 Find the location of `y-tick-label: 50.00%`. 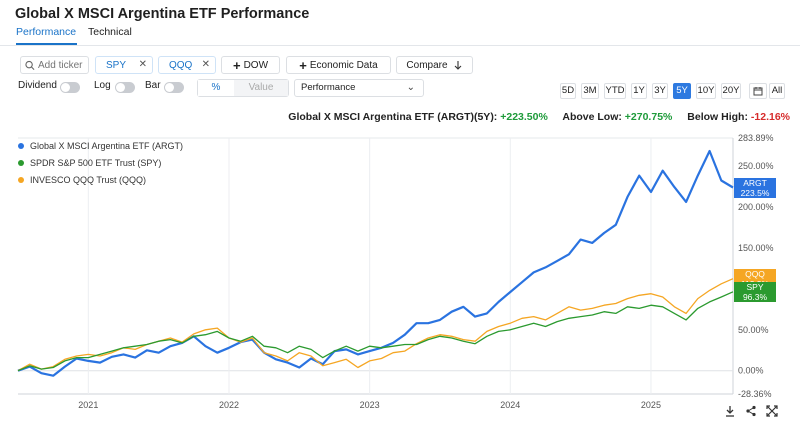

y-tick-label: 50.00% is located at coordinates (753, 330).